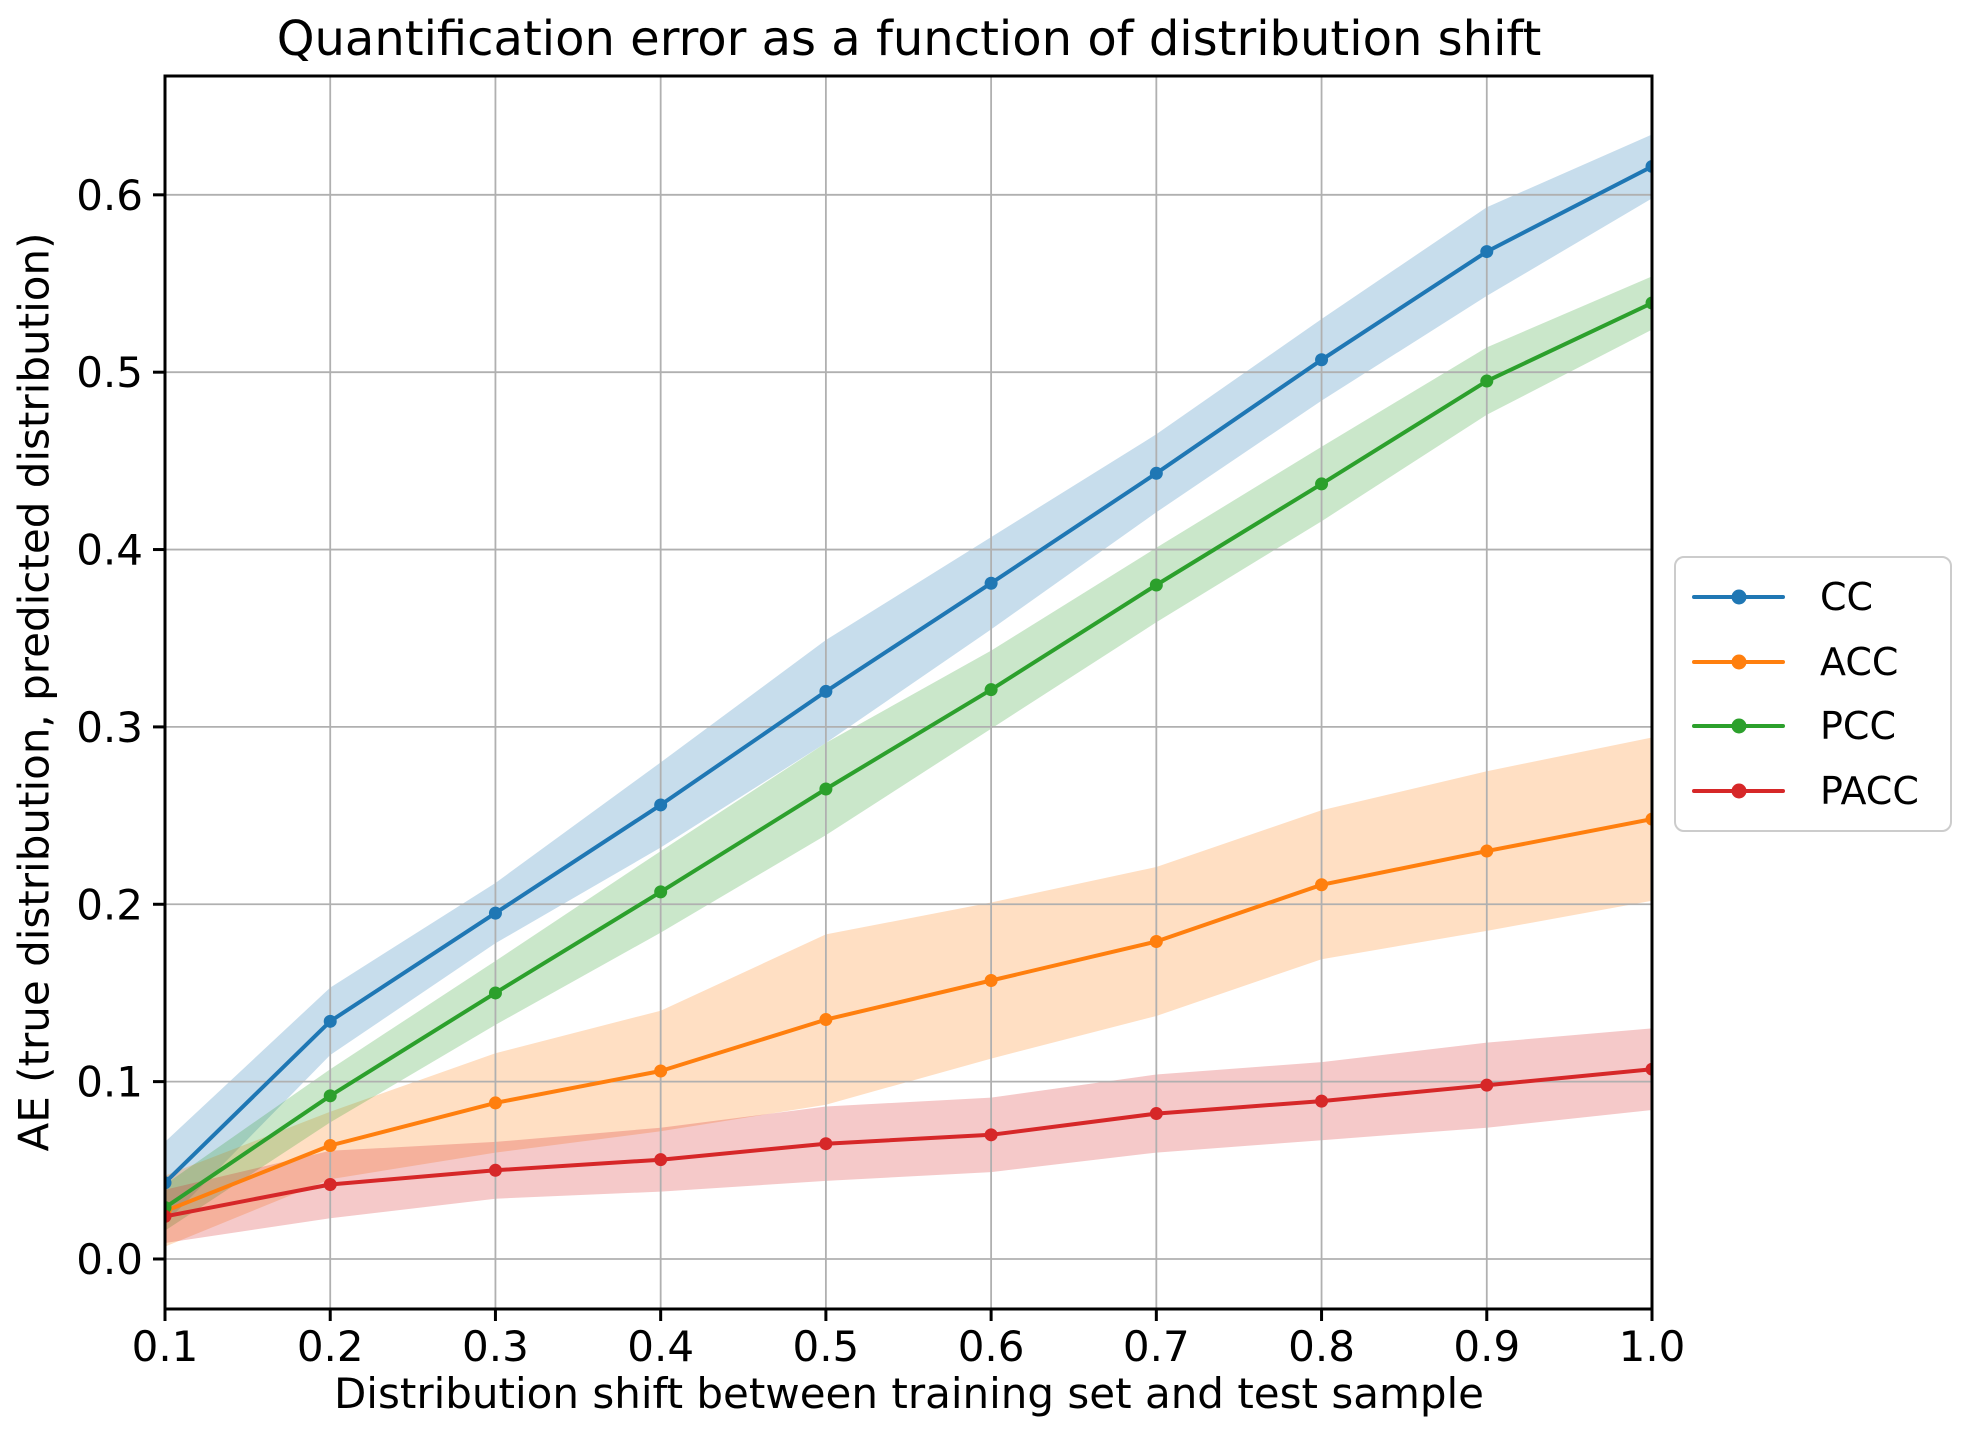 The width and height of the screenshot is (1969, 1446). I want to click on pacc-legend-marker-icon, so click(1738, 791).